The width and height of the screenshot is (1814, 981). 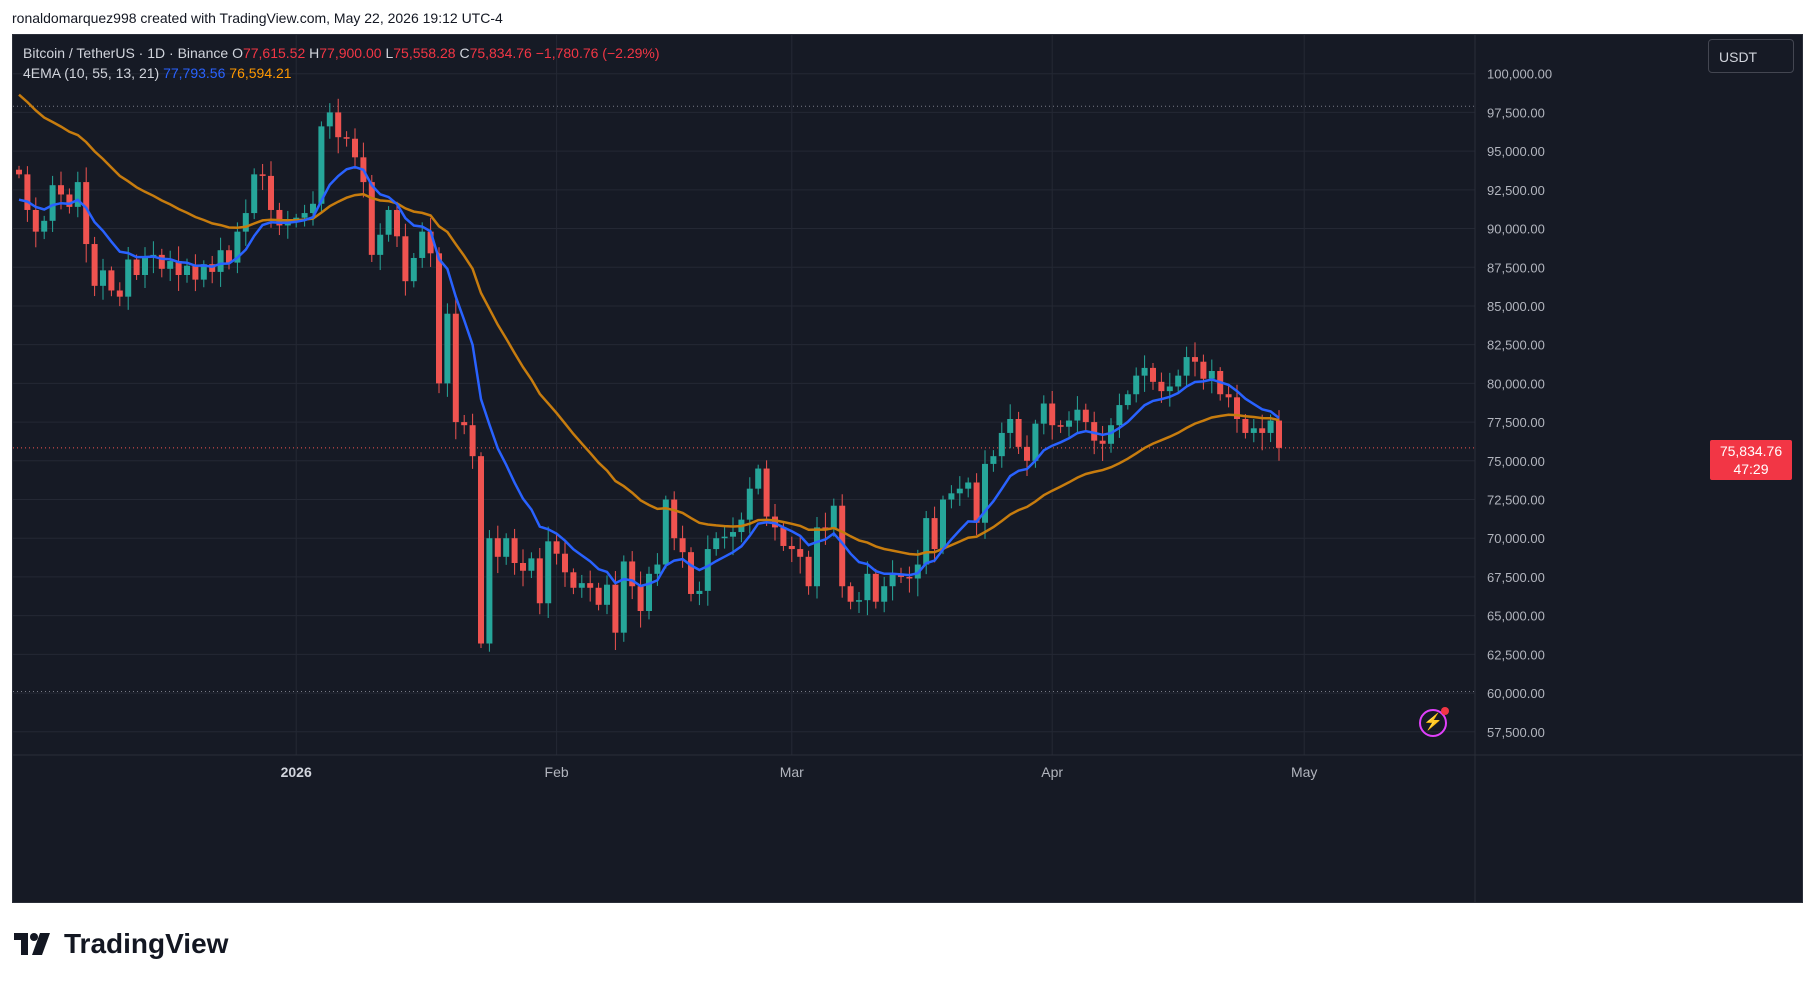 What do you see at coordinates (1516, 229) in the screenshot?
I see `price-tick-label: 90,000.00` at bounding box center [1516, 229].